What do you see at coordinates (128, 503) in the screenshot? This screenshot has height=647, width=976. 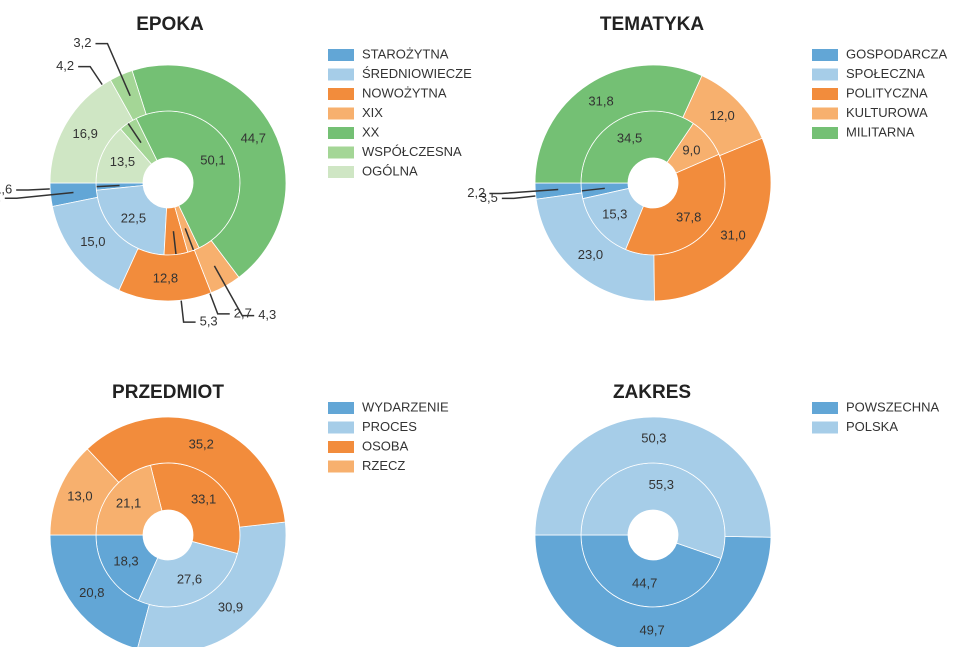 I see `data-label: 21,1` at bounding box center [128, 503].